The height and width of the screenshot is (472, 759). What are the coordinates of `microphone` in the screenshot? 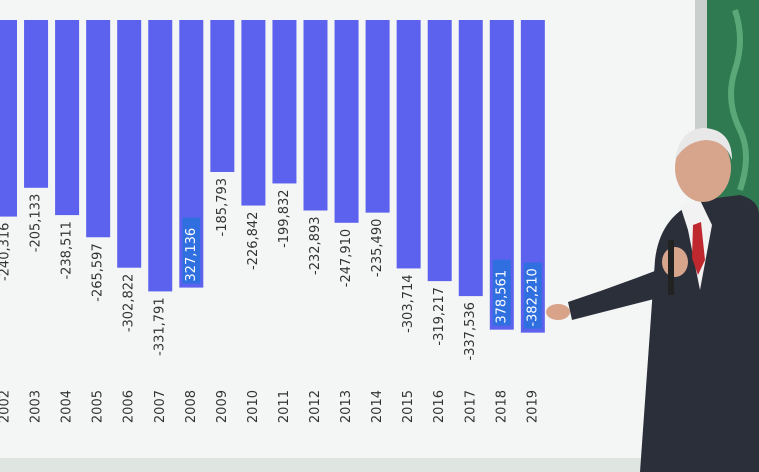 It's located at (671, 267).